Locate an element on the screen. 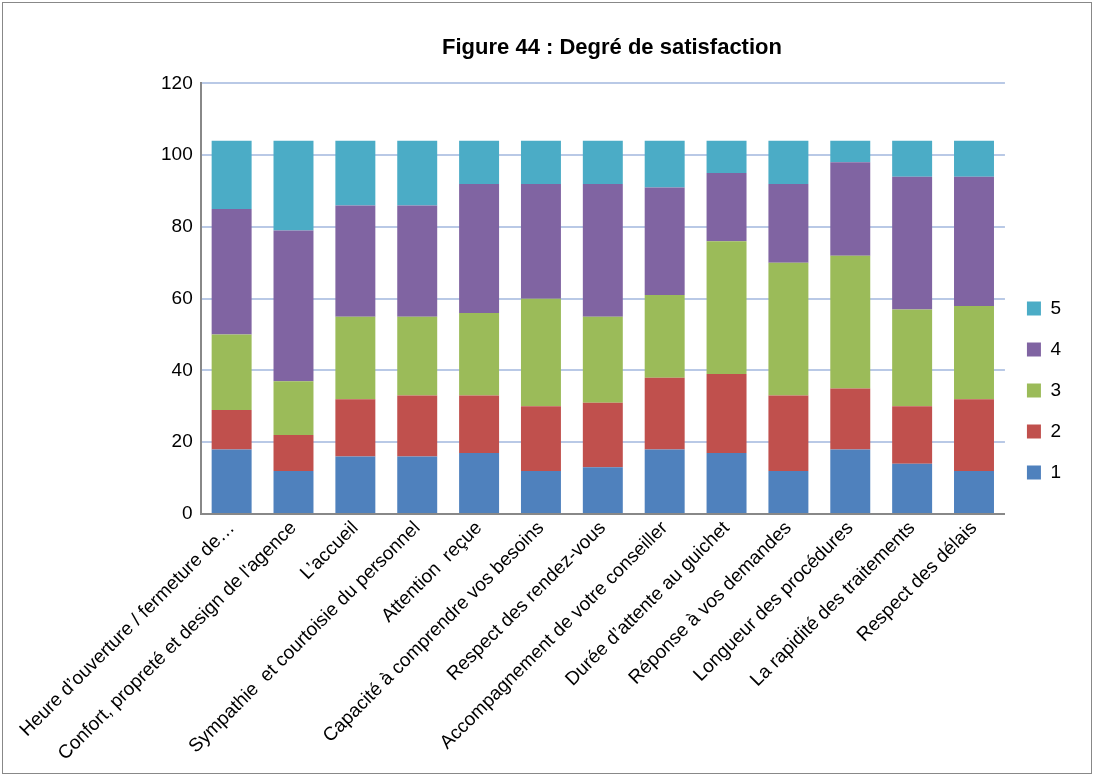 This screenshot has height=776, width=1094. legend-label: 1 is located at coordinates (1056, 471).